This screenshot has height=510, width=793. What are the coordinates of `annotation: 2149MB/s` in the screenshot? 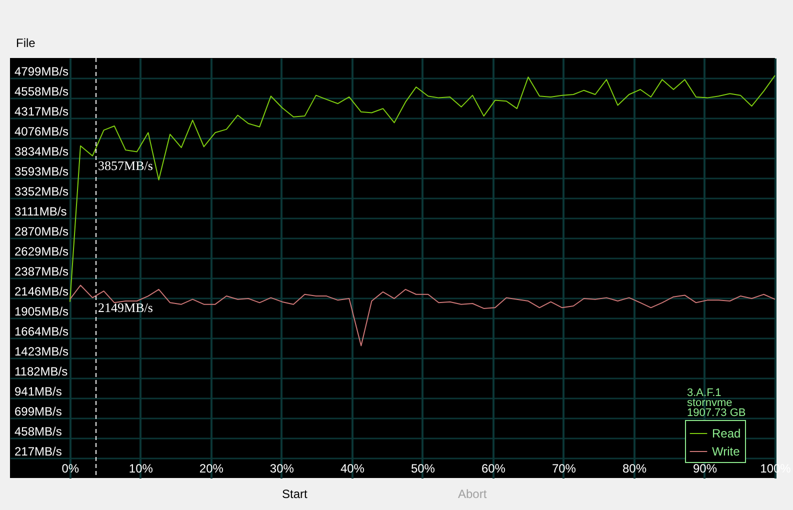 It's located at (125, 307).